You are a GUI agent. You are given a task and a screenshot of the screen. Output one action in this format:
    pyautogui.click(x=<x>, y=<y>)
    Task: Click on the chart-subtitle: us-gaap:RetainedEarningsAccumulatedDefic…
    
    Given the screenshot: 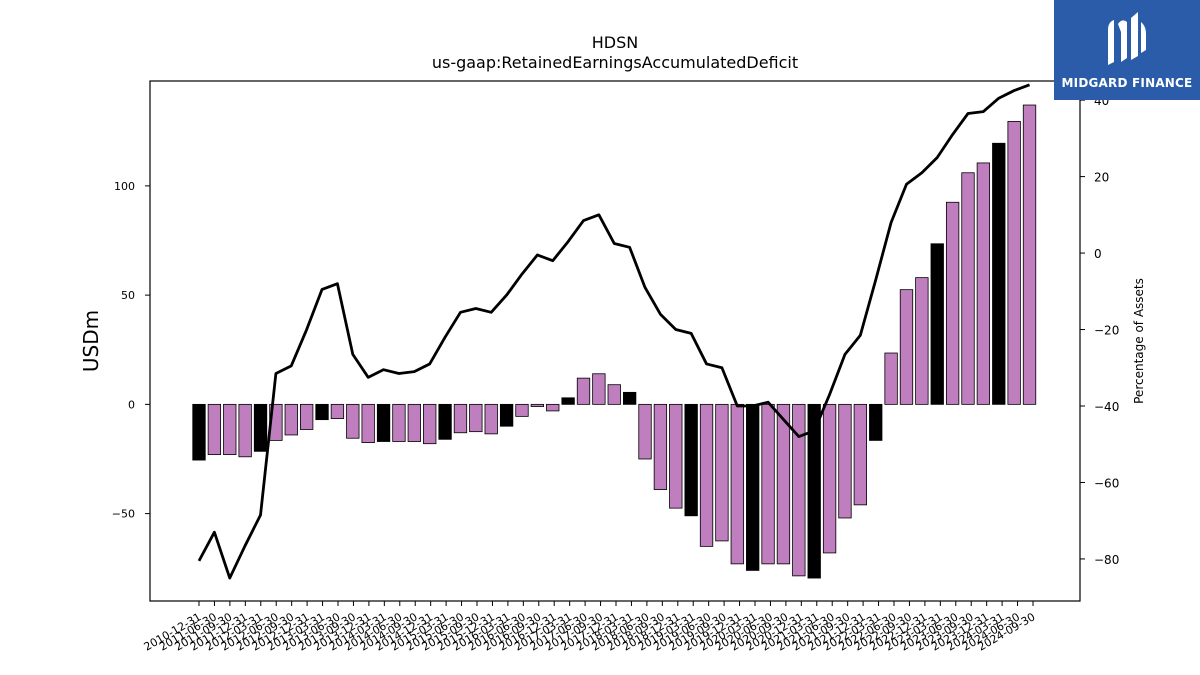 What is the action you would take?
    pyautogui.click(x=615, y=62)
    